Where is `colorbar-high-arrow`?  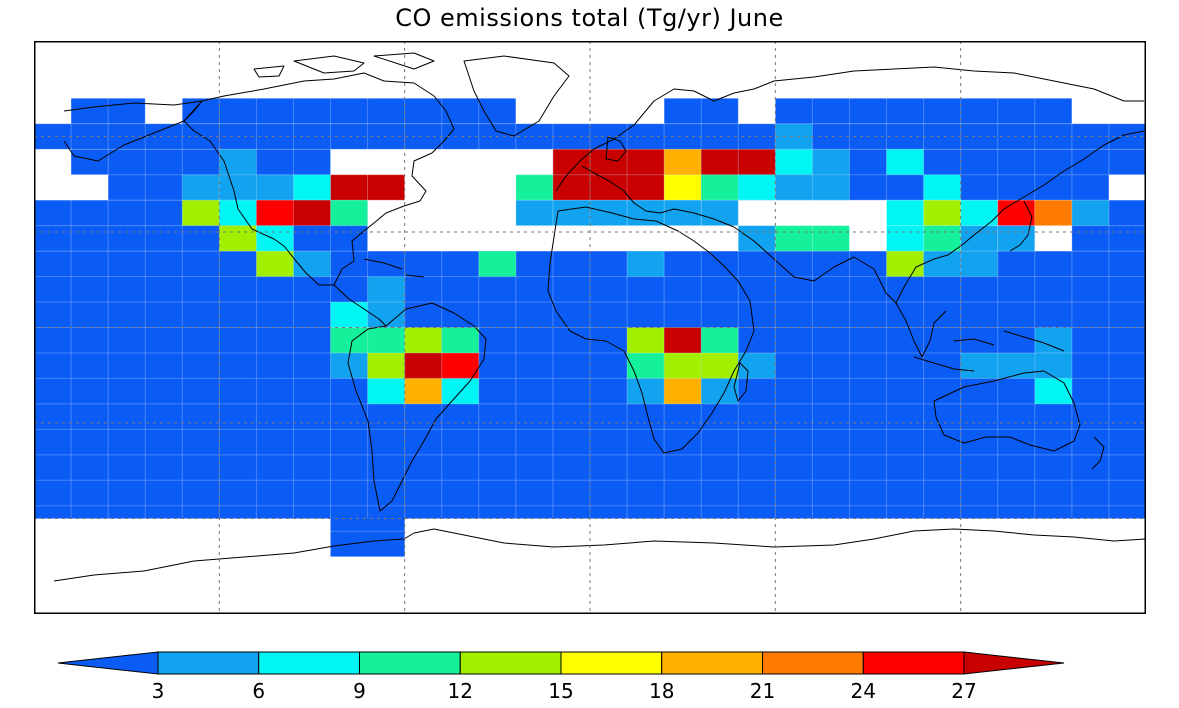
colorbar-high-arrow is located at coordinates (1014, 663).